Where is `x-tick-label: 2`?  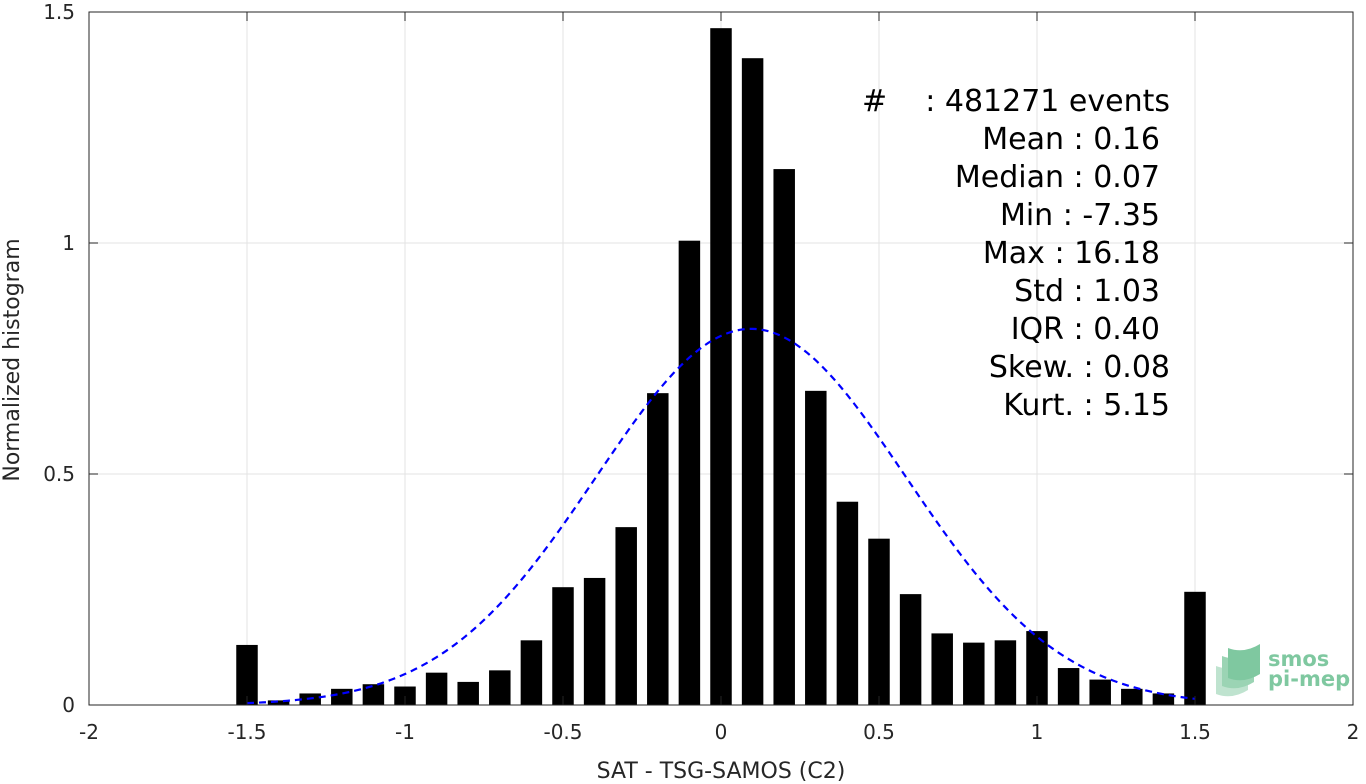
x-tick-label: 2 is located at coordinates (1353, 732).